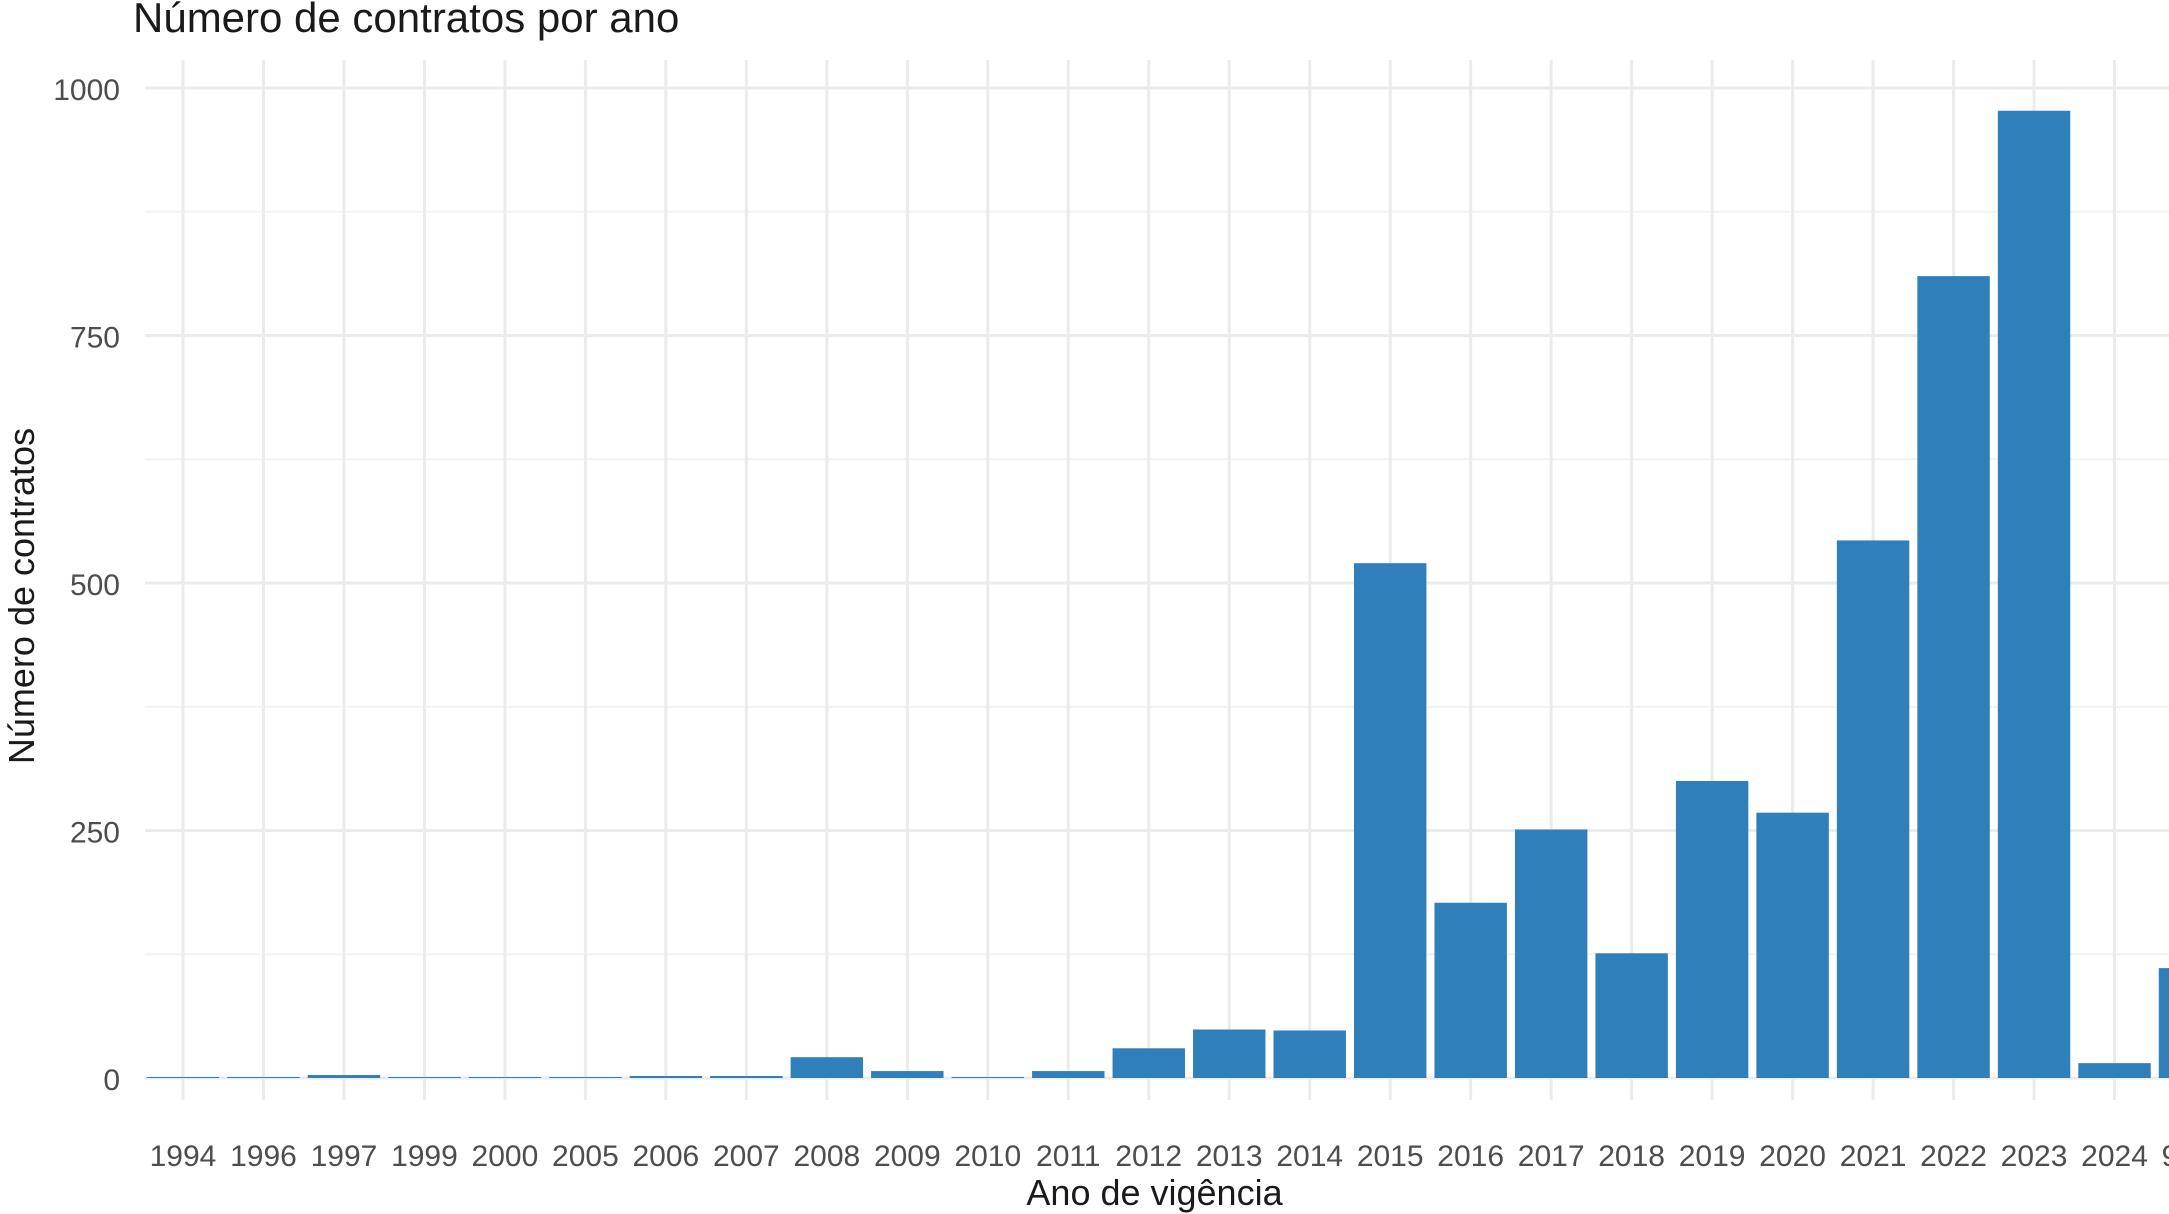 The height and width of the screenshot is (1214, 2169). Describe the element at coordinates (2165, 1156) in the screenshot. I see `x-tick-label: 9999` at that location.